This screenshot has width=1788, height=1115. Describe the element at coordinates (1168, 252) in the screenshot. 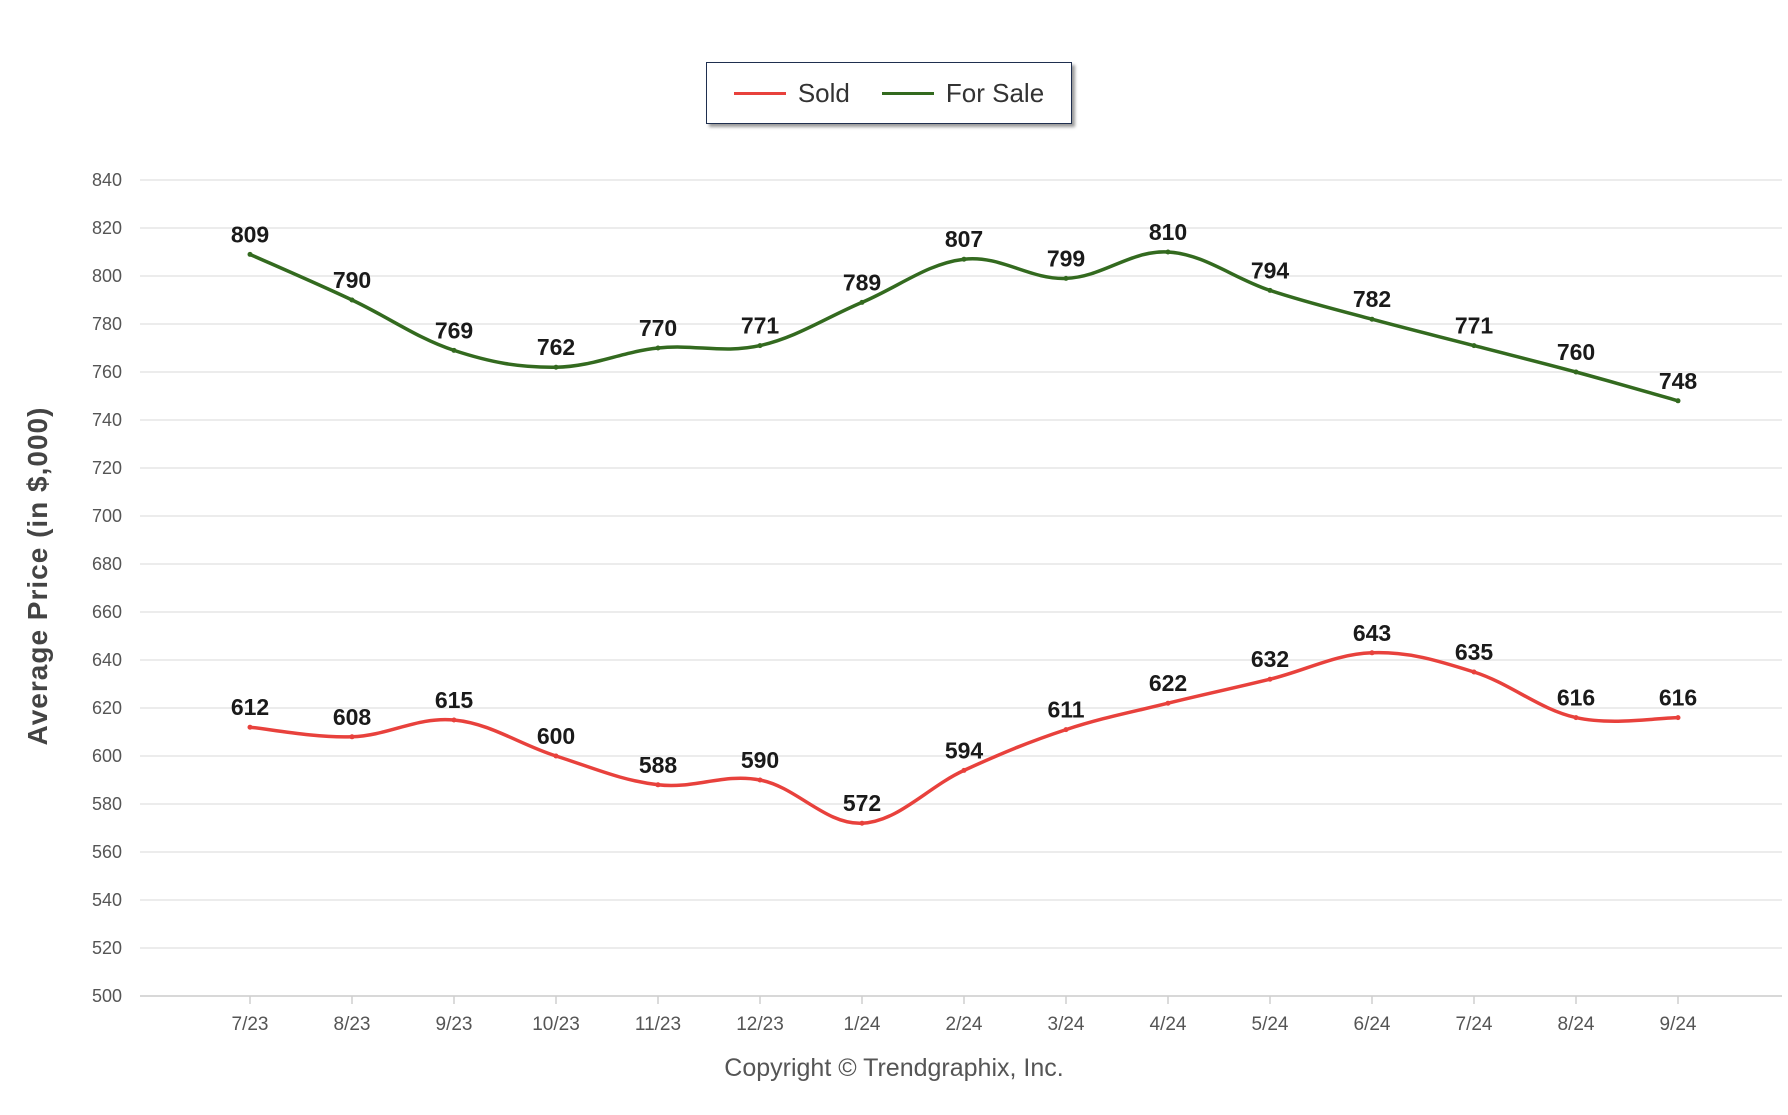

I see `point-for-sale-4/24` at that location.